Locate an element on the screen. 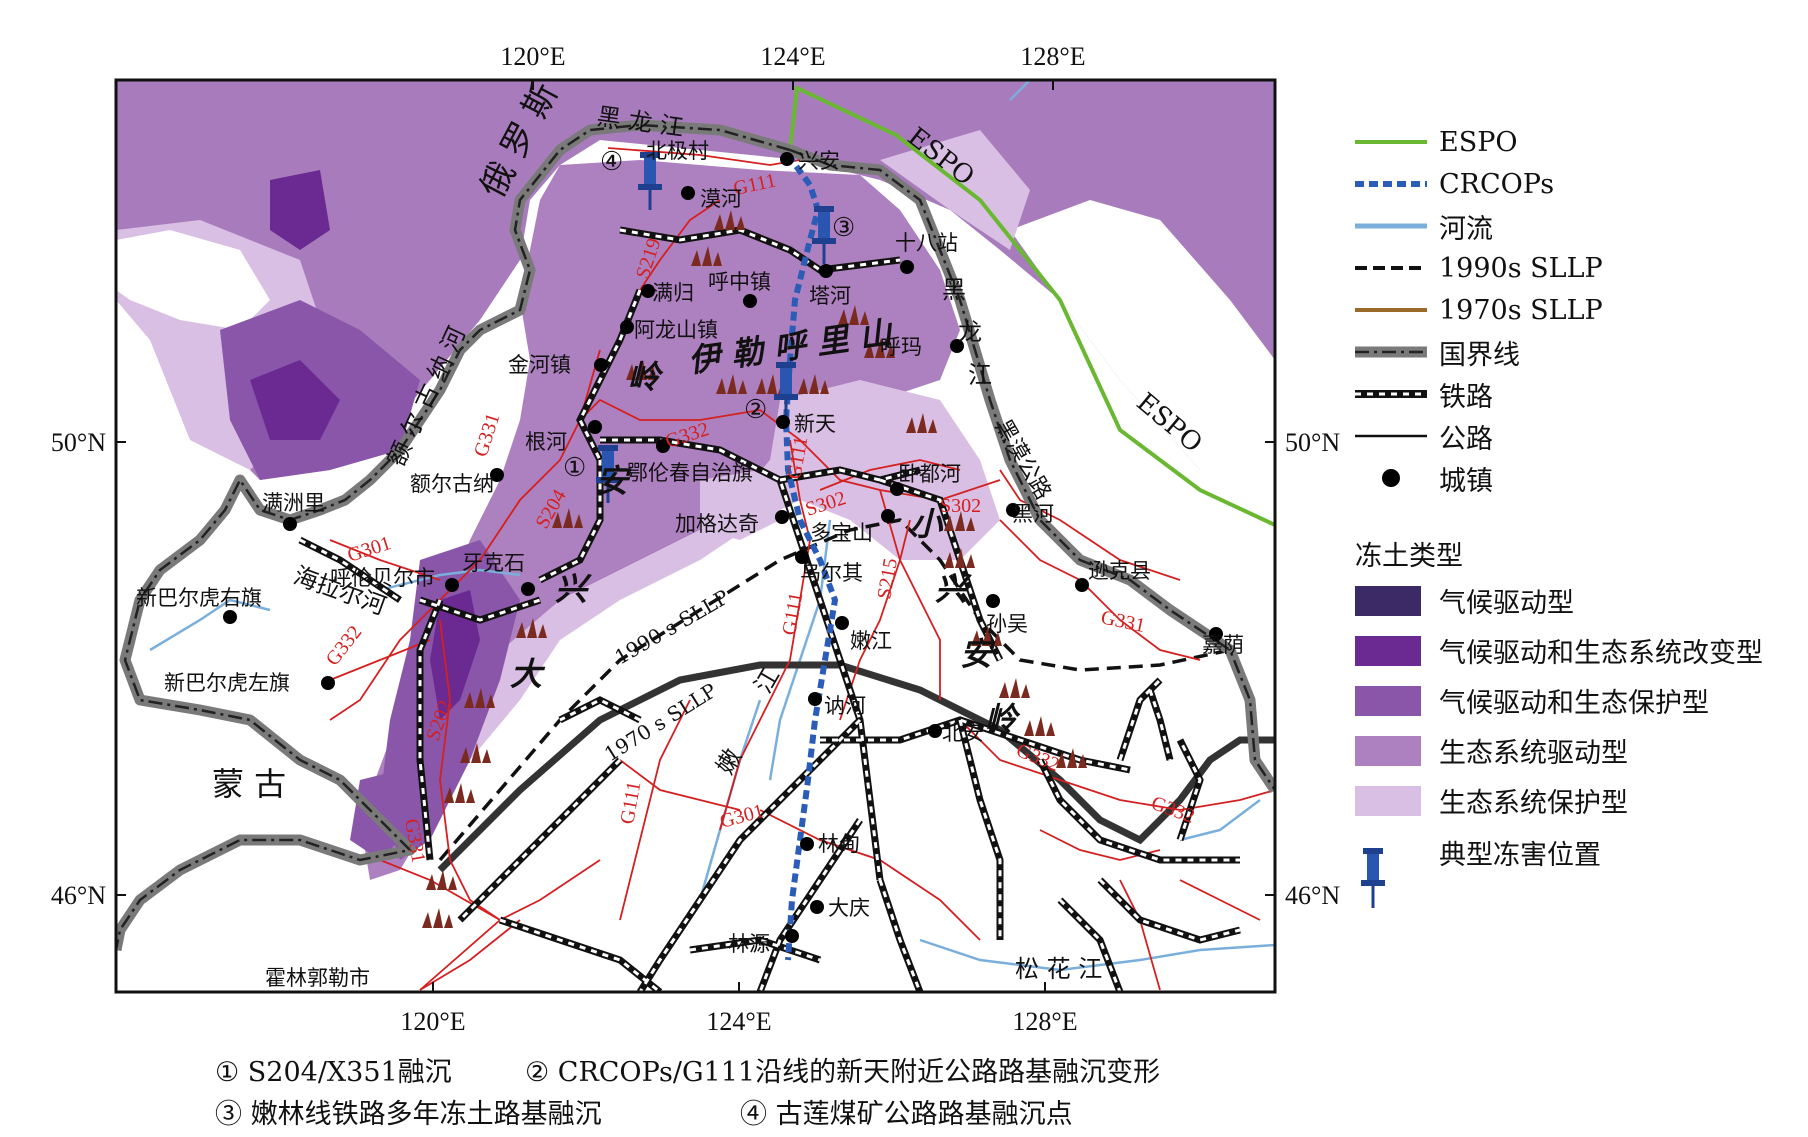 Image resolution: width=1808 pixels, height=1137 pixels. legend-label: 1970s SLLP is located at coordinates (1521, 310).